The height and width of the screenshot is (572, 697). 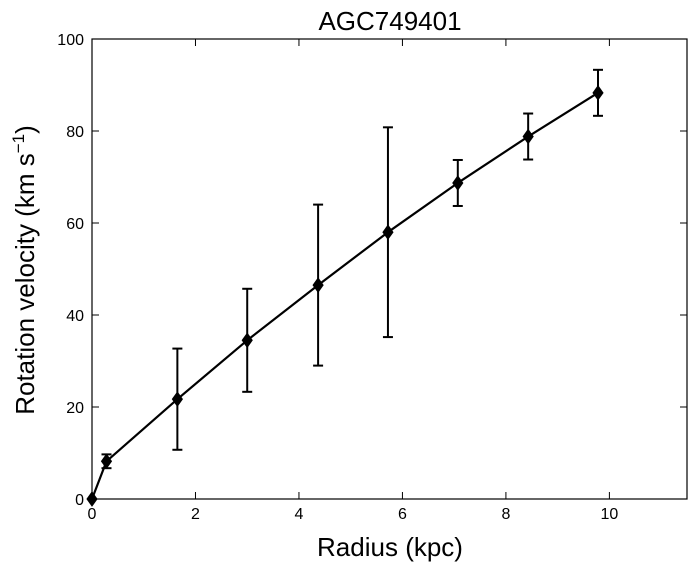 I want to click on x-tick-label: 2, so click(x=195, y=514).